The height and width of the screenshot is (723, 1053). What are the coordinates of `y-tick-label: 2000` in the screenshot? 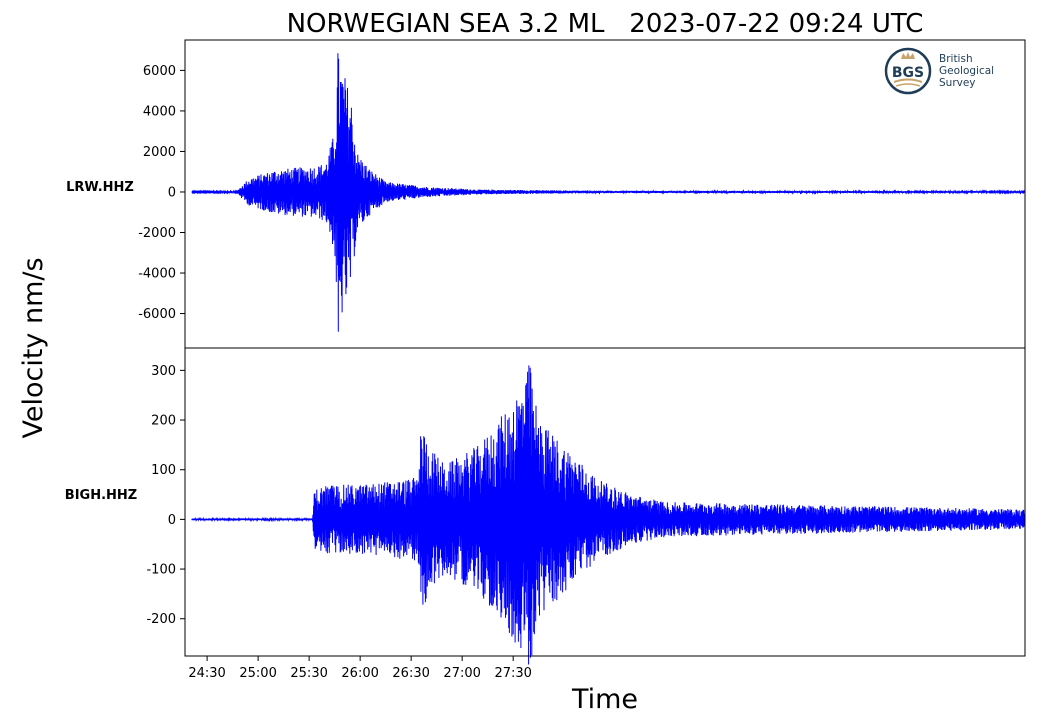 It's located at (159, 152).